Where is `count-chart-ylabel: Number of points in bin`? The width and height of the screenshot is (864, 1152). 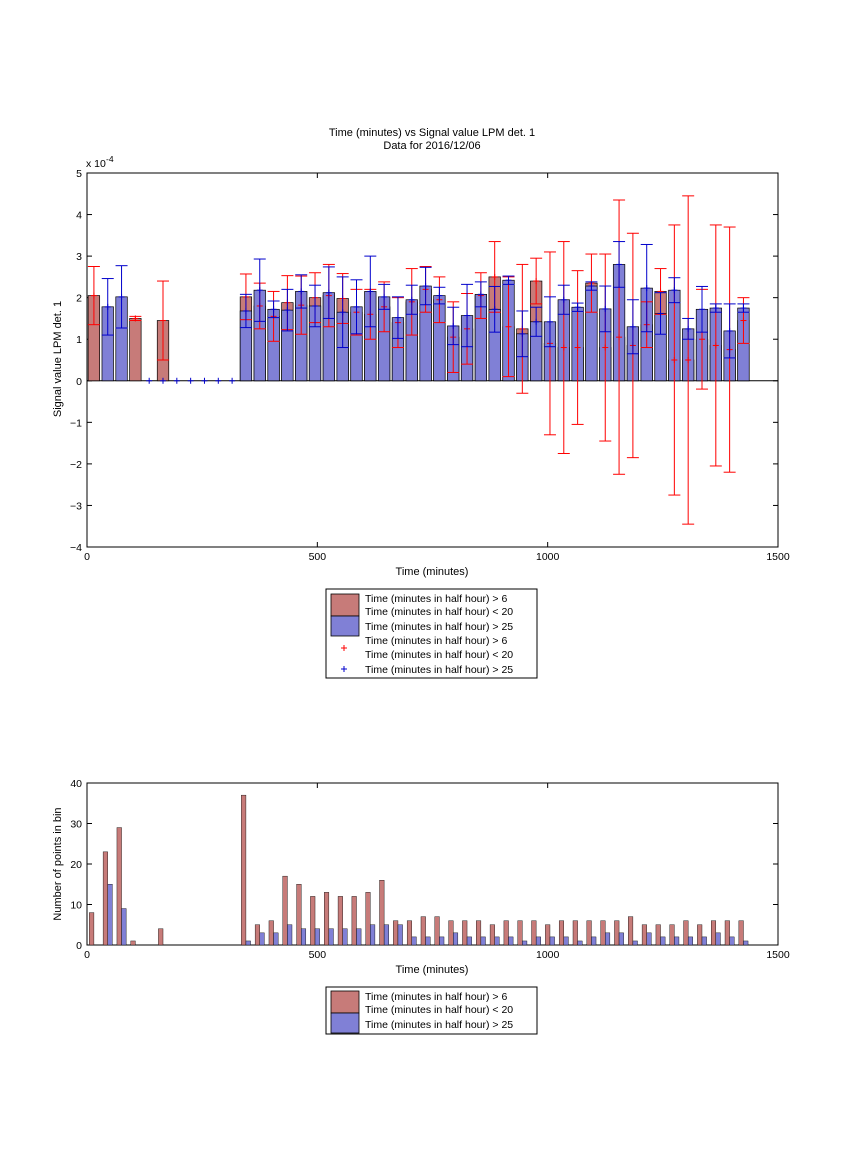
count-chart-ylabel: Number of points in bin is located at coordinates (58, 863).